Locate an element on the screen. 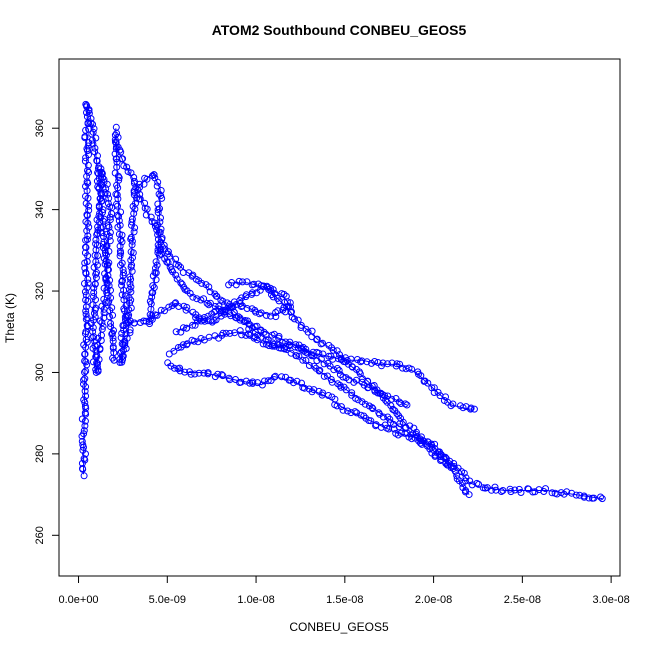 This screenshot has height=655, width=650. series-line is located at coordinates (234, 307).